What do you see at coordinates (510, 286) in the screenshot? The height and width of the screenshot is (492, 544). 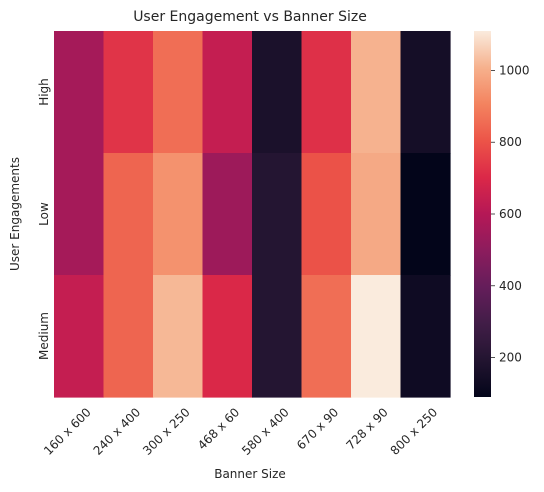 I see `colorbar-tick-label: 400` at bounding box center [510, 286].